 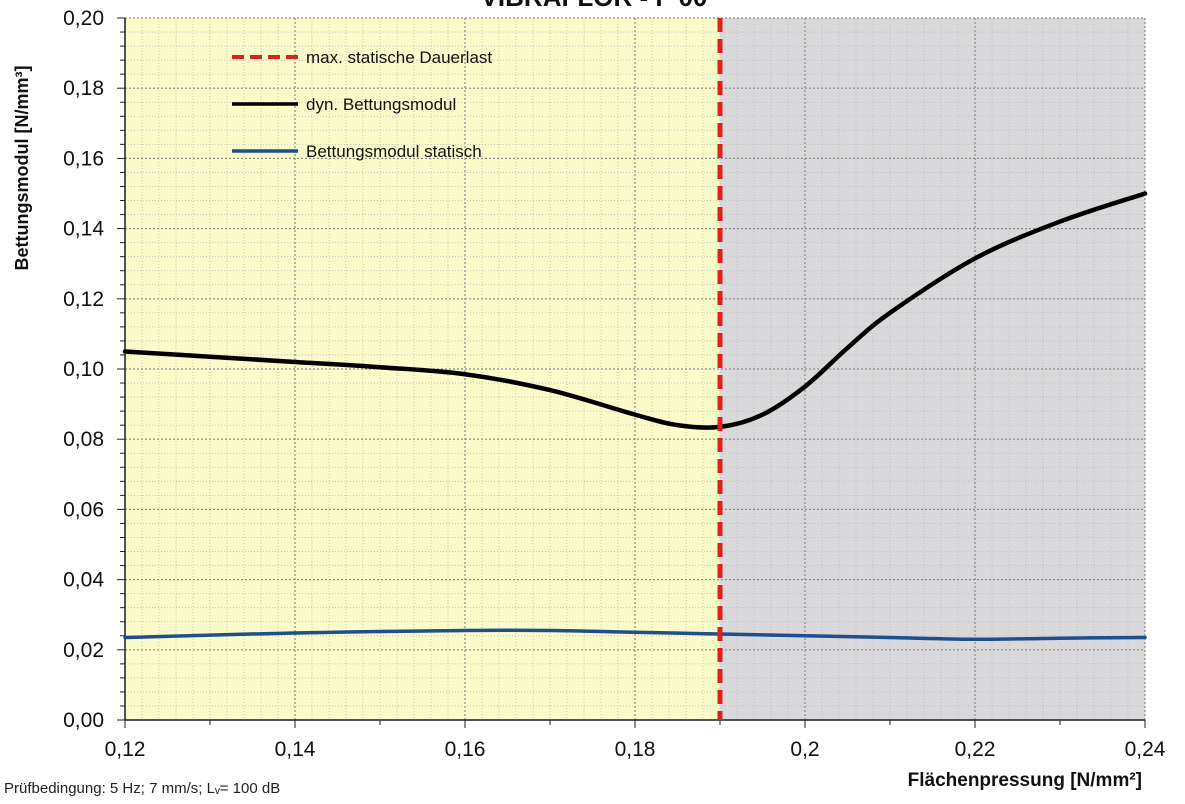 I want to click on y-tick-label: 0,12, so click(x=83, y=299).